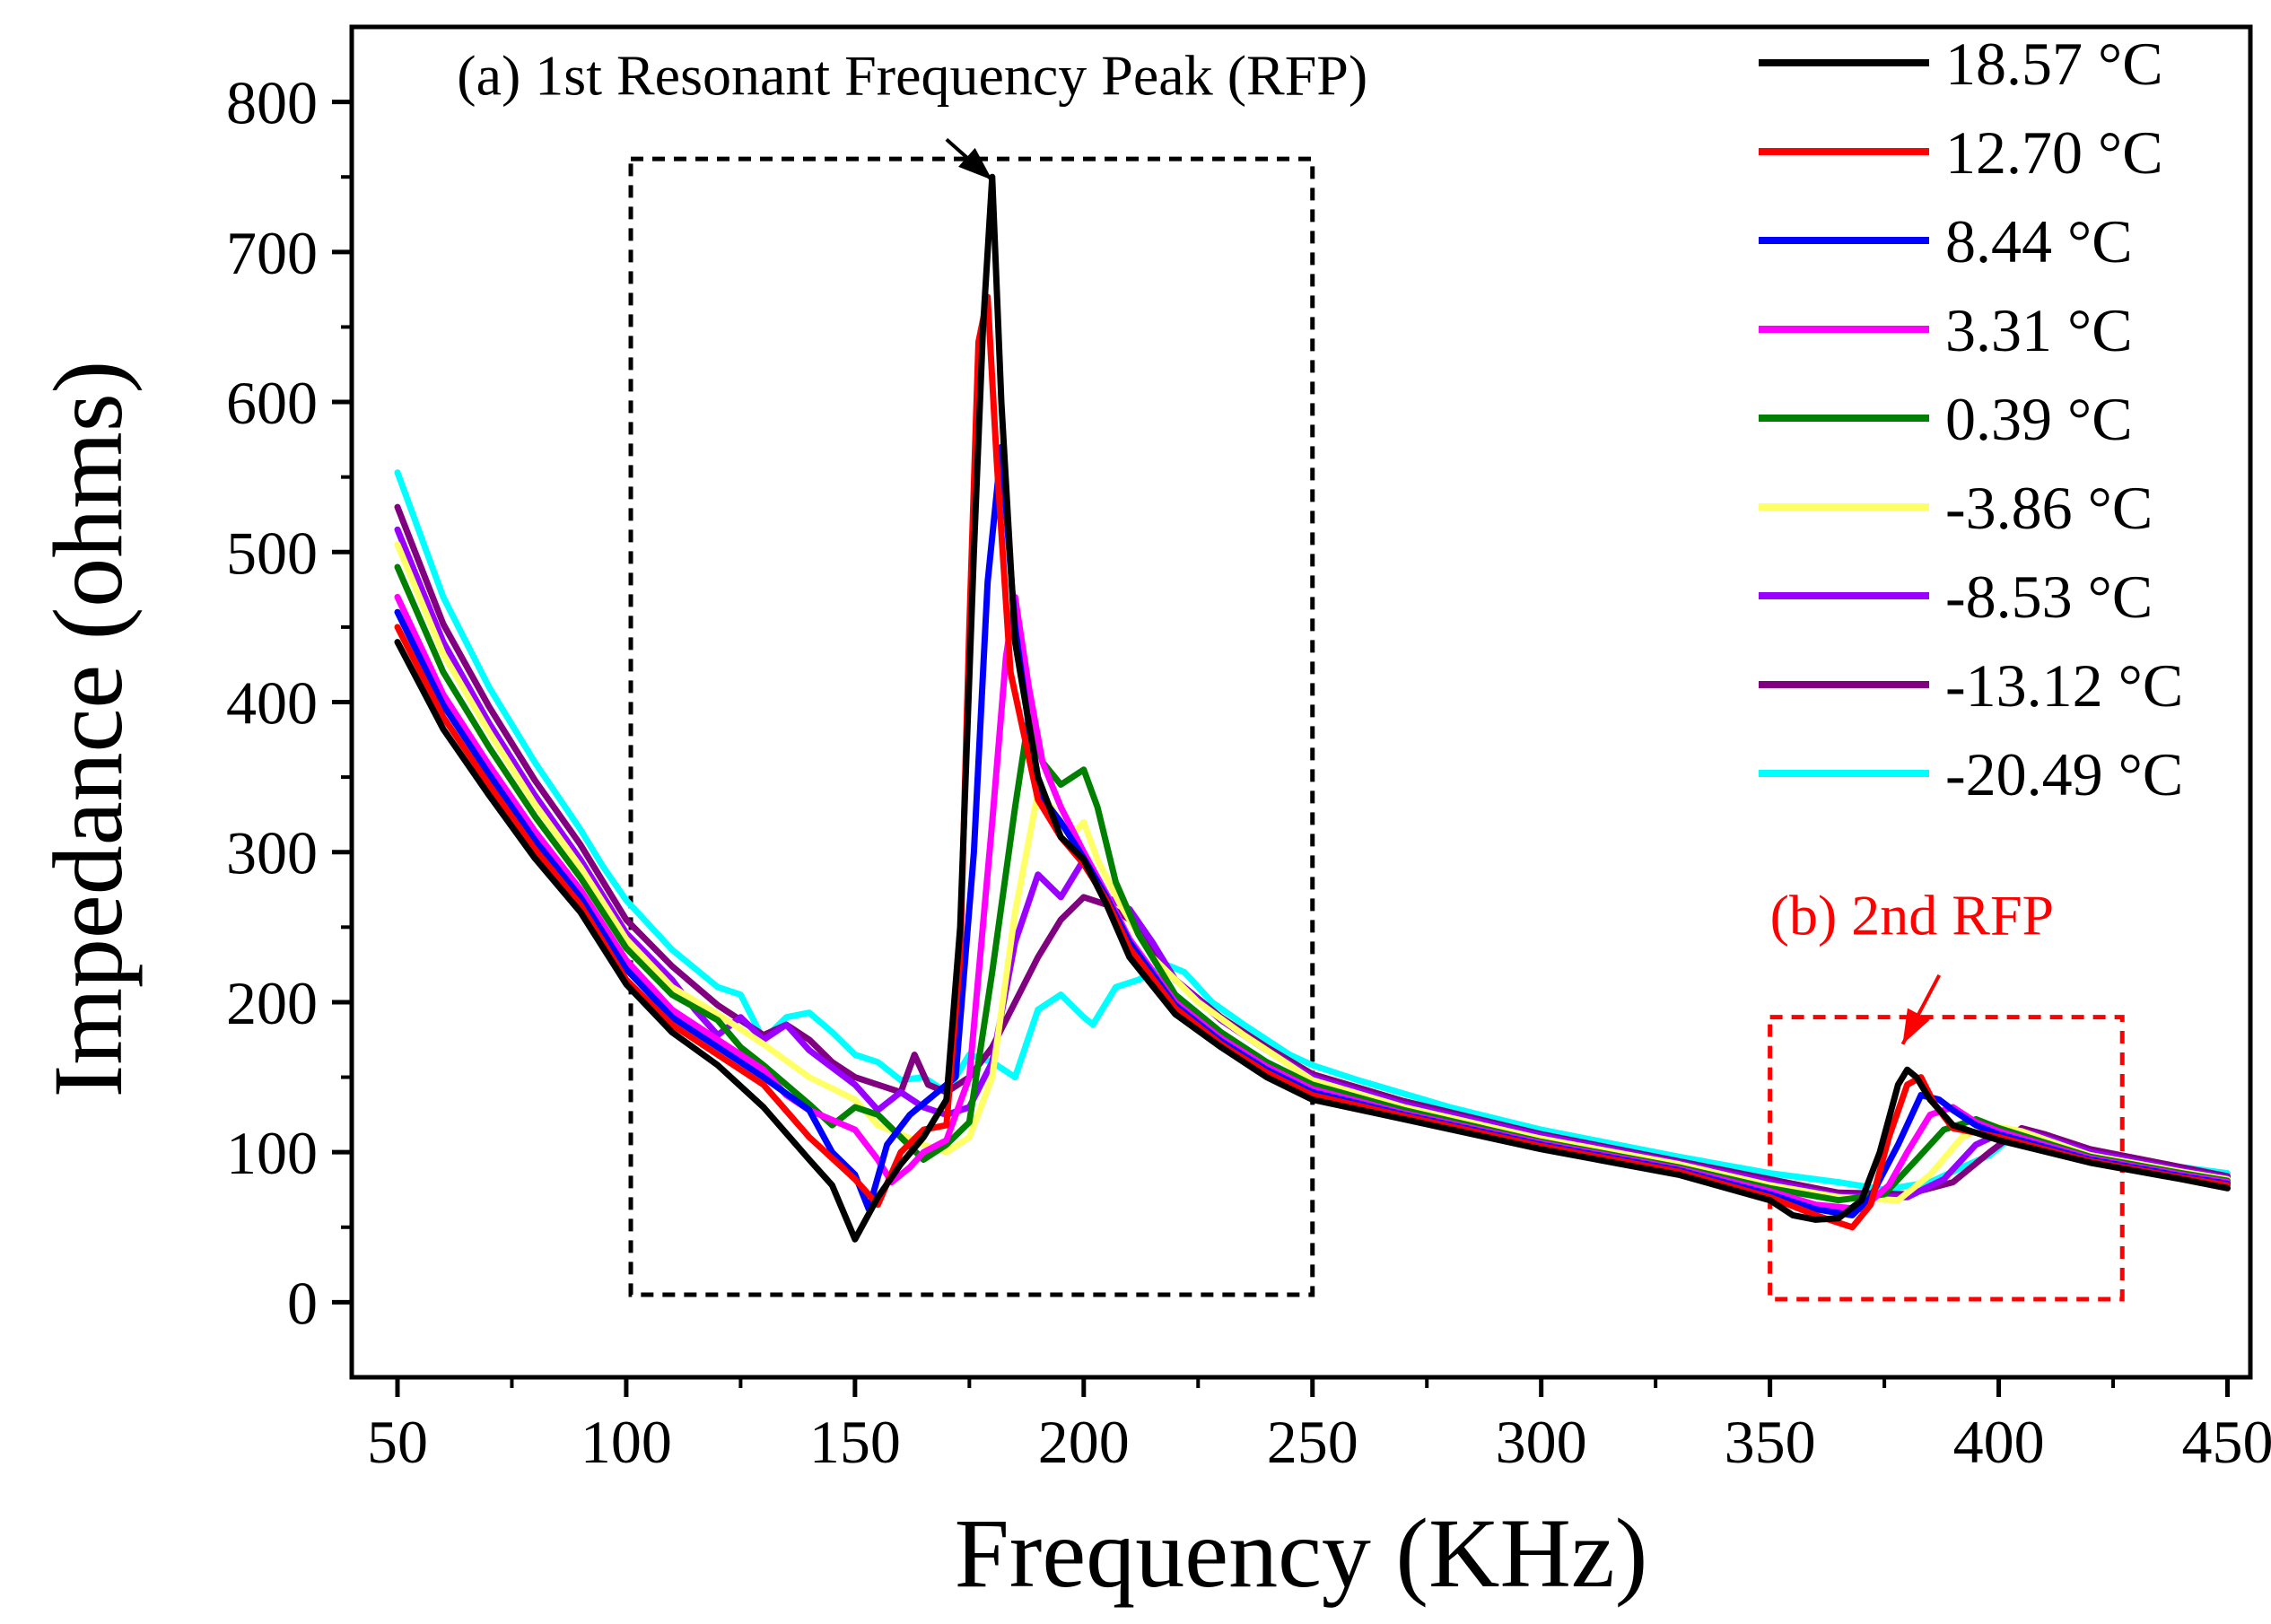 The width and height of the screenshot is (2271, 1624). I want to click on legend-label: -20.49 °C, so click(2064, 774).